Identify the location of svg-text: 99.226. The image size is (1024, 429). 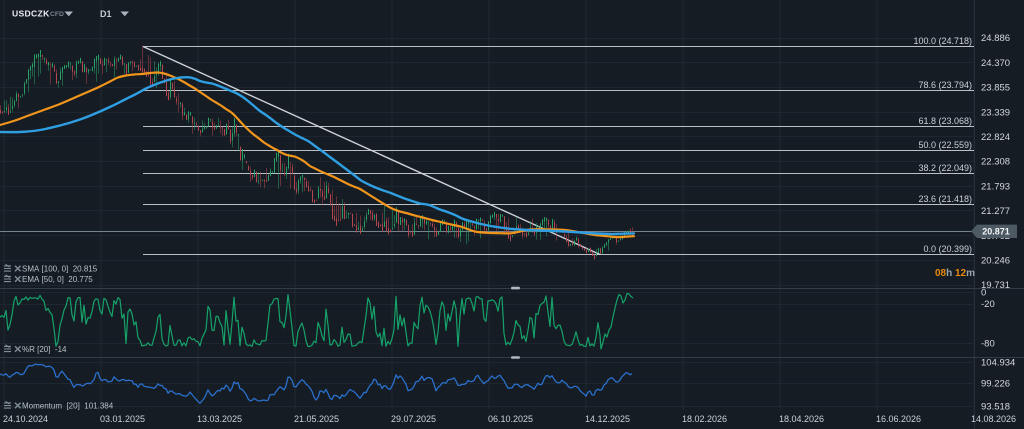
(995, 384).